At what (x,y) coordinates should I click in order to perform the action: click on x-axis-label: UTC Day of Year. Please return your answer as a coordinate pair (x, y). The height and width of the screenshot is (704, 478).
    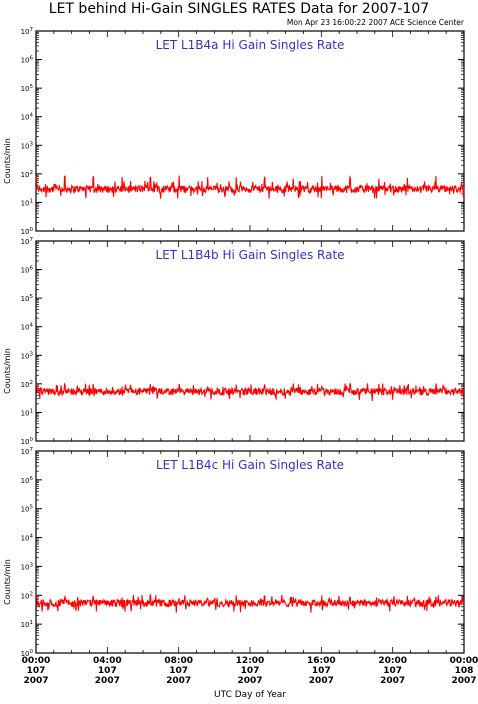
    Looking at the image, I should click on (250, 695).